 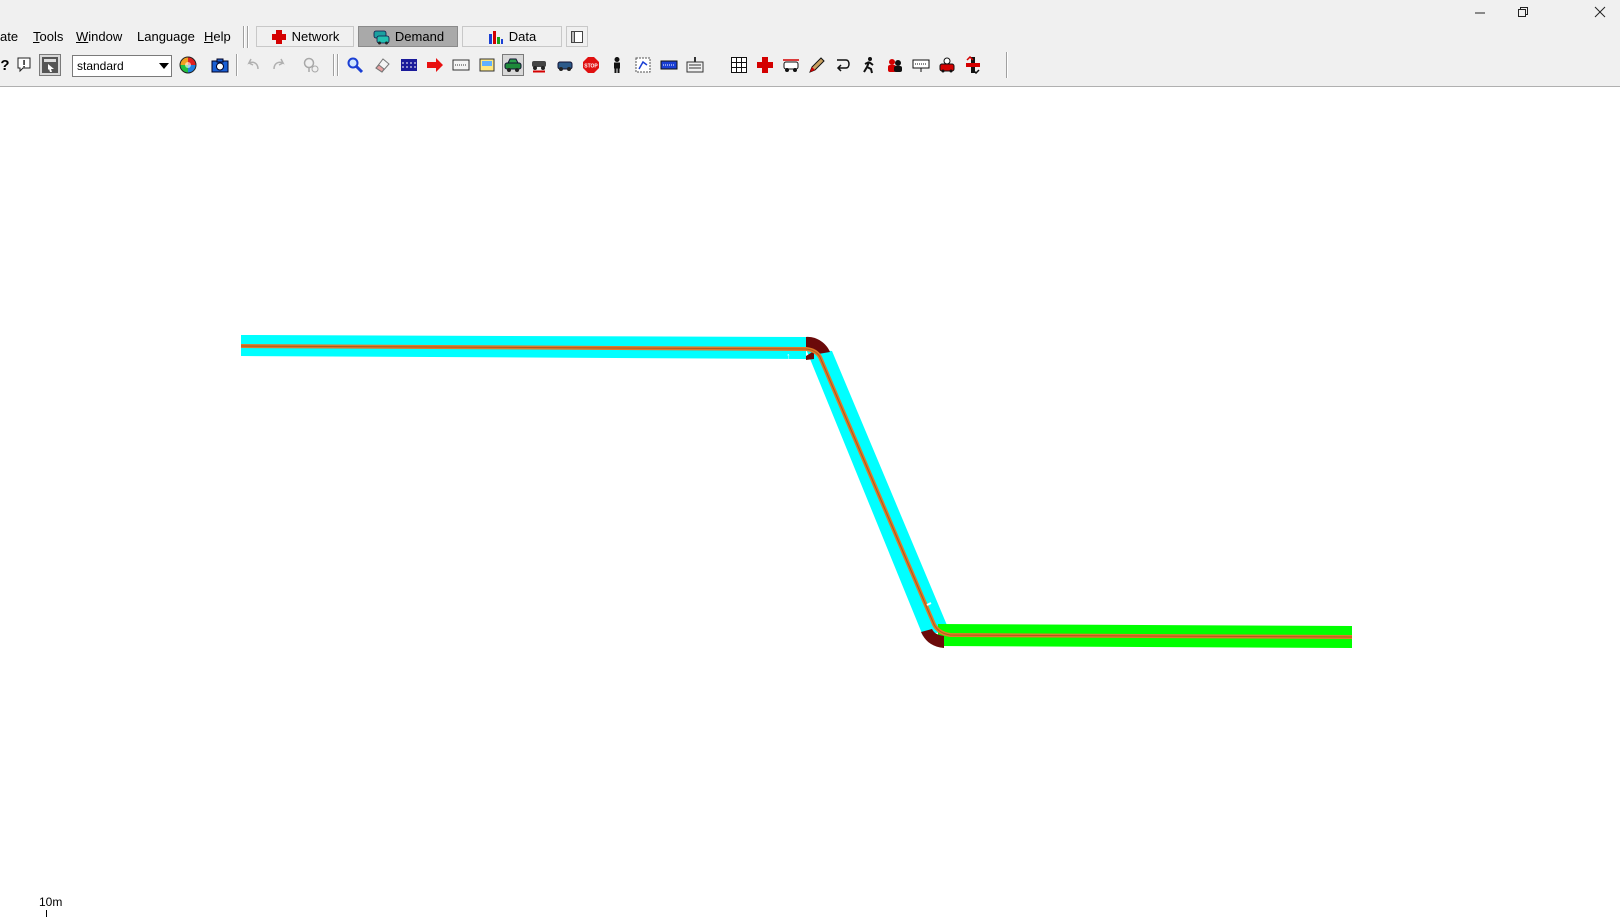 What do you see at coordinates (381, 37) in the screenshot?
I see `vehicles-icon` at bounding box center [381, 37].